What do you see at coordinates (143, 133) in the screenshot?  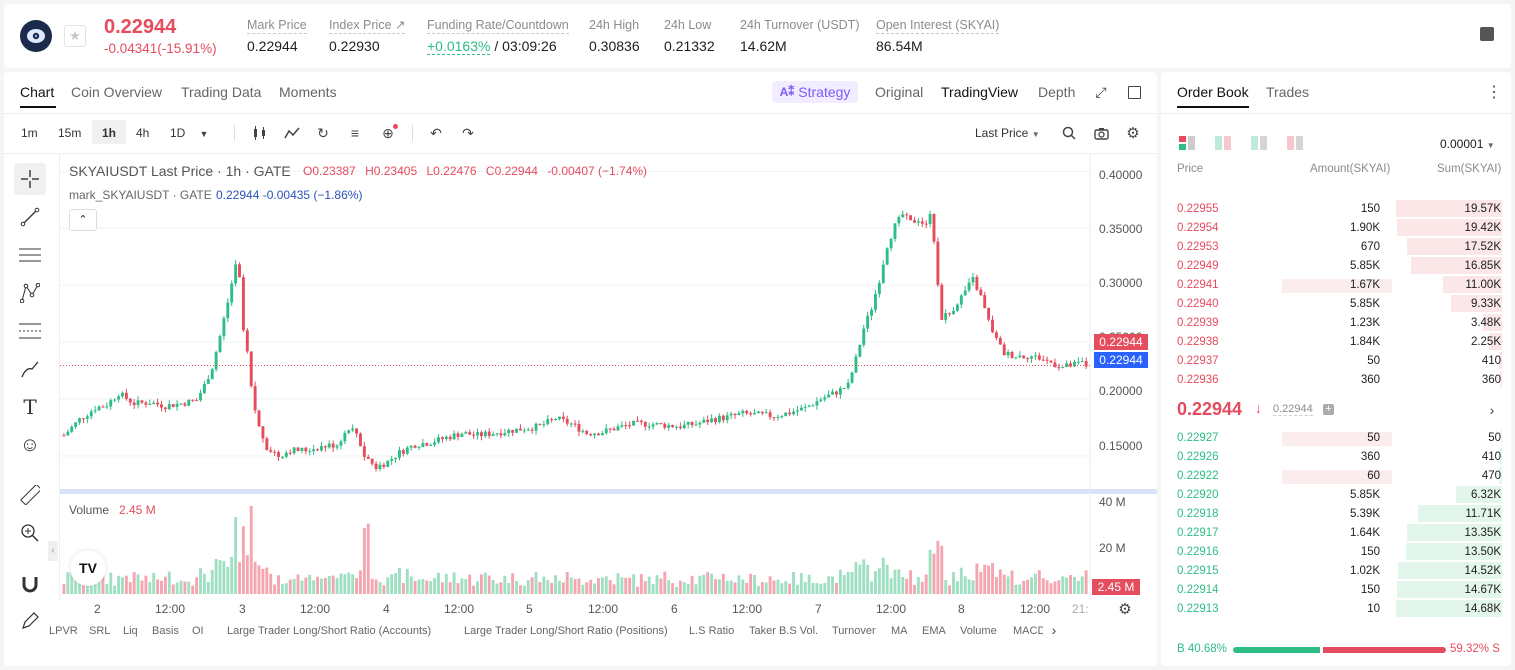 I see `interval-4h: 4h` at bounding box center [143, 133].